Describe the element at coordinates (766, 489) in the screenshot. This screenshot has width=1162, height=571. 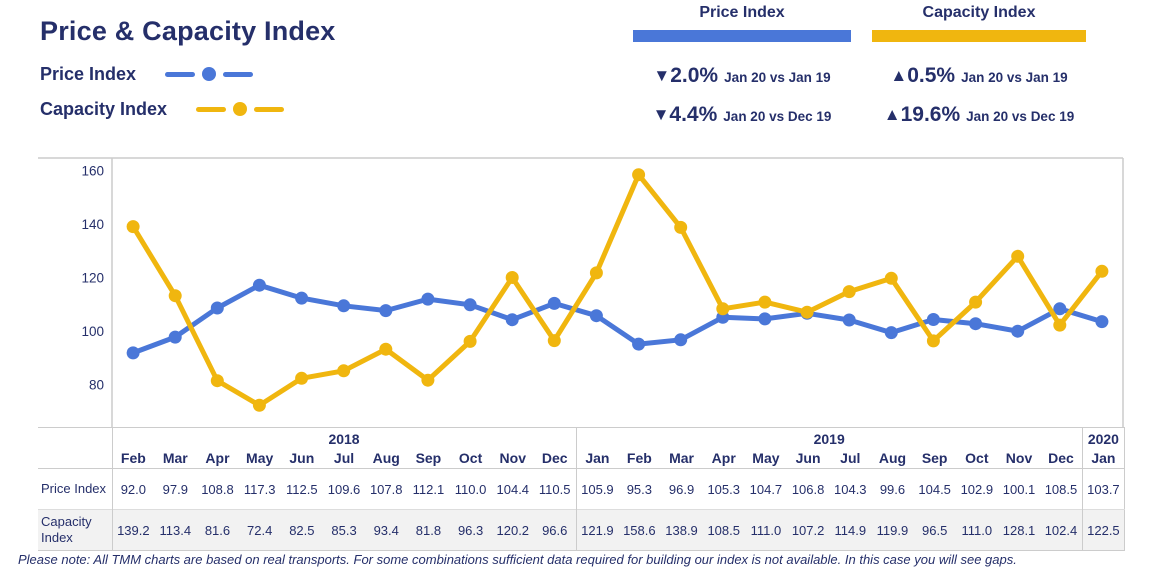
I see `value-cell: 104.7` at that location.